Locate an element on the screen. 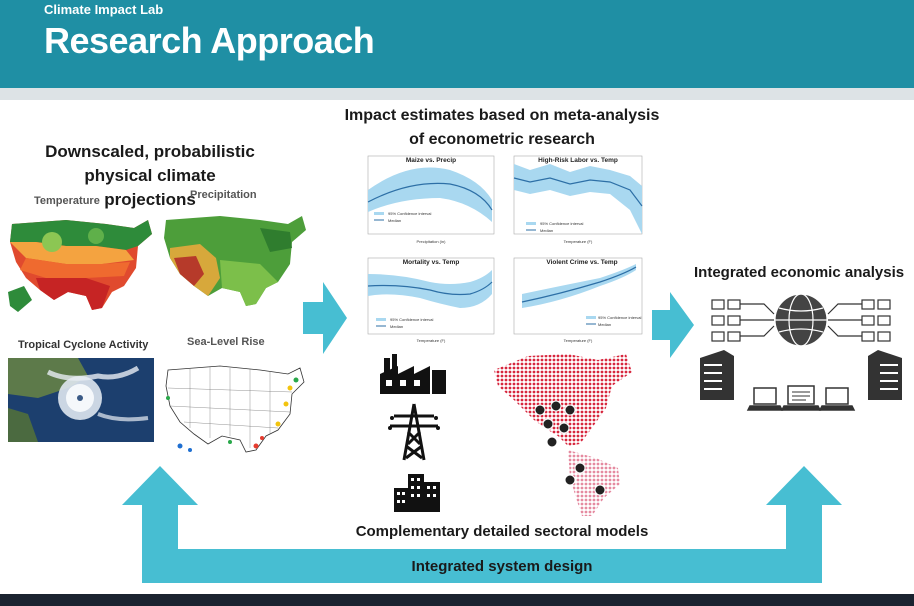 The height and width of the screenshot is (606, 914). power-tower-icon is located at coordinates (414, 432).